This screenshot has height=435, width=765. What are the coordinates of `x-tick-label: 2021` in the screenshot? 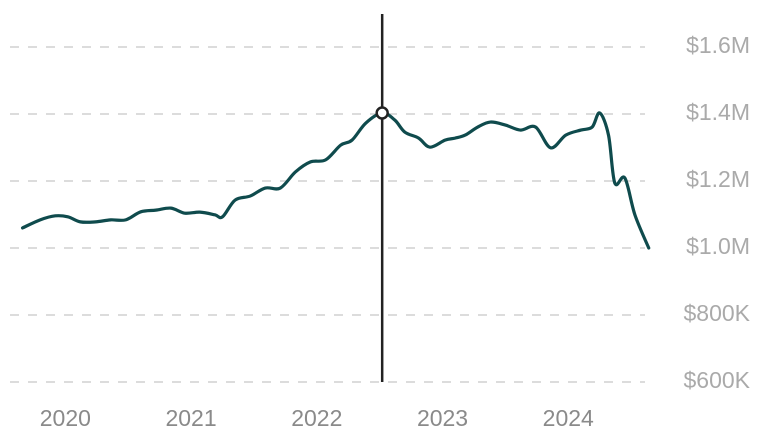 It's located at (190, 418).